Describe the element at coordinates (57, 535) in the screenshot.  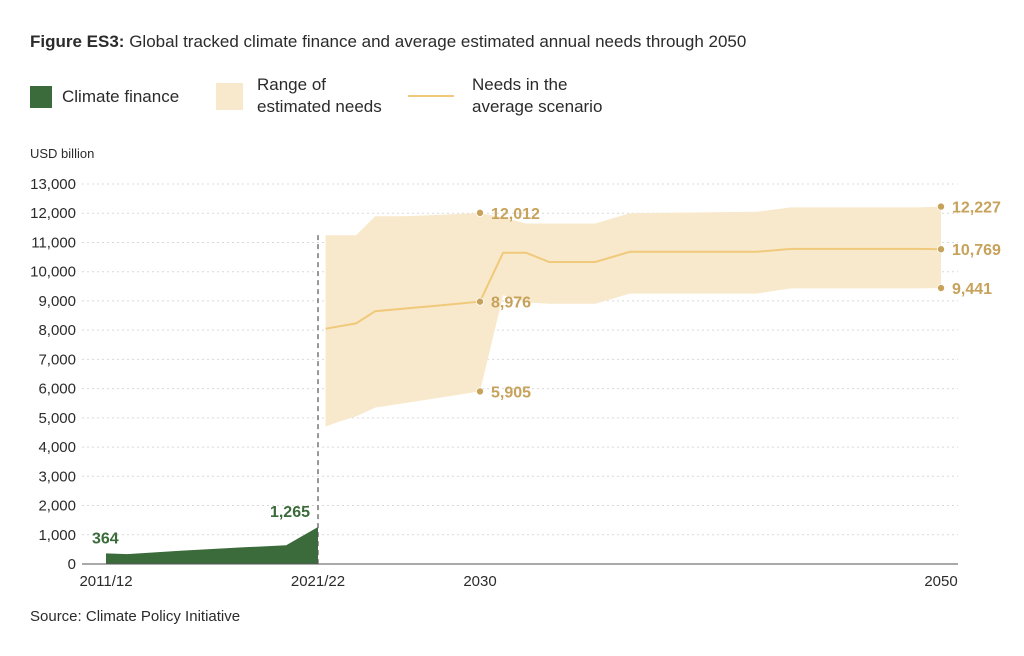
I see `y-tick-label: 1,000` at that location.